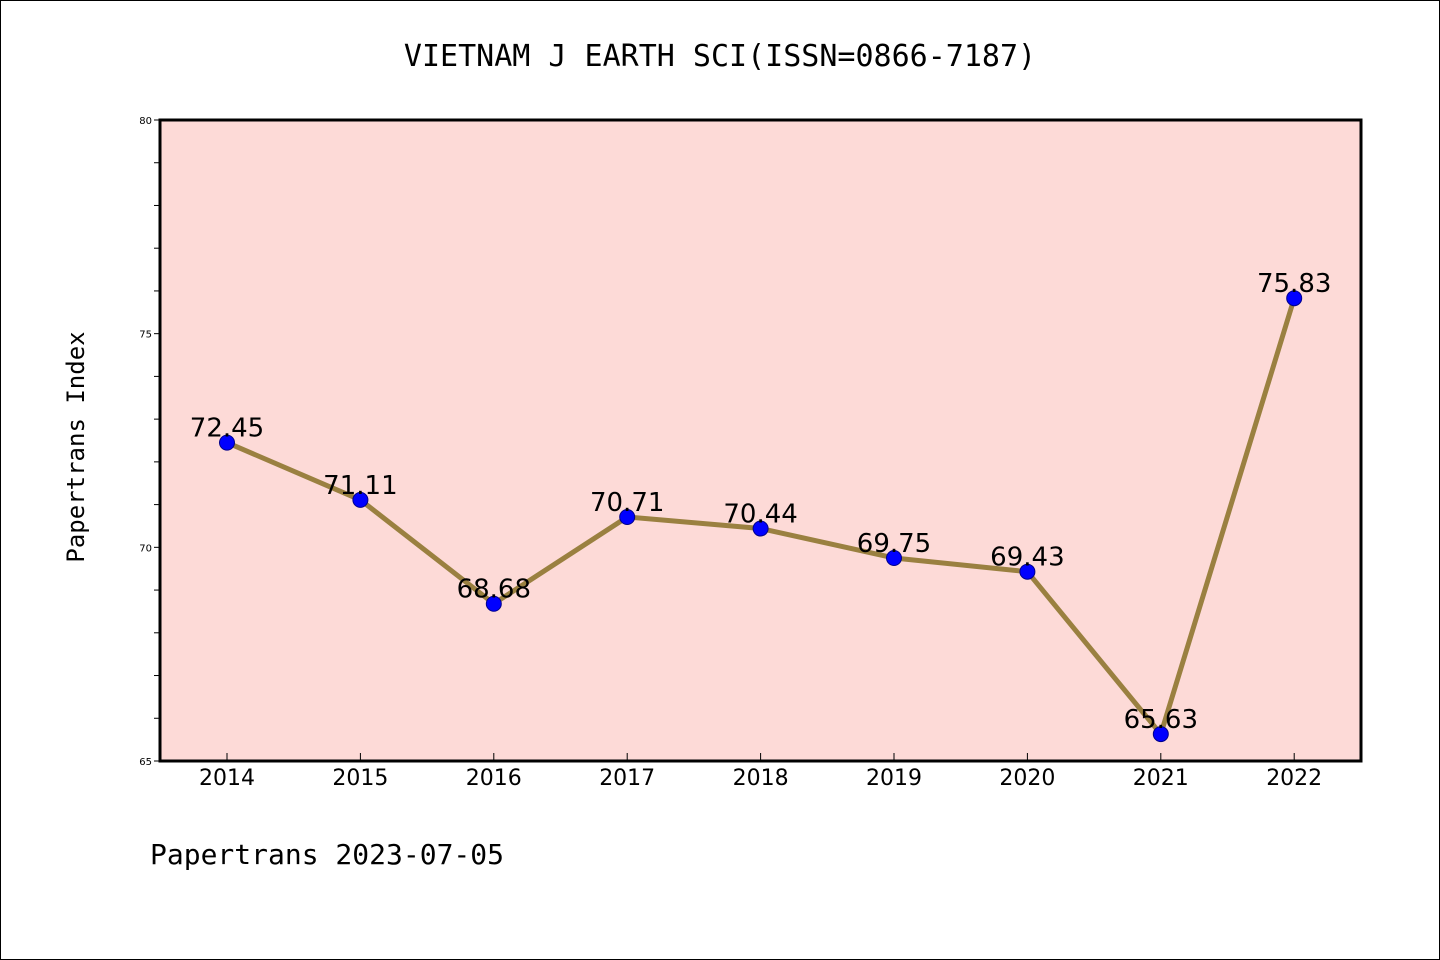  Describe the element at coordinates (1027, 778) in the screenshot. I see `x-tick-label: 2020` at that location.